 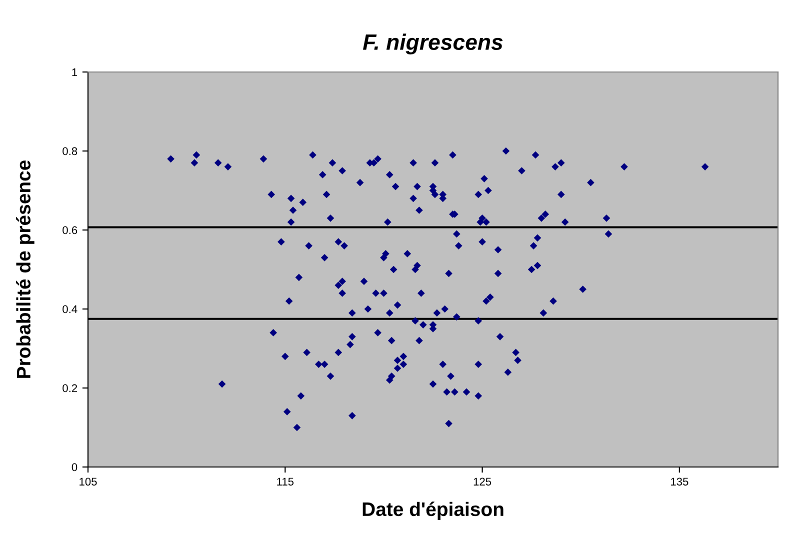 What do you see at coordinates (483, 482) in the screenshot?
I see `x-tick-label: 125` at bounding box center [483, 482].